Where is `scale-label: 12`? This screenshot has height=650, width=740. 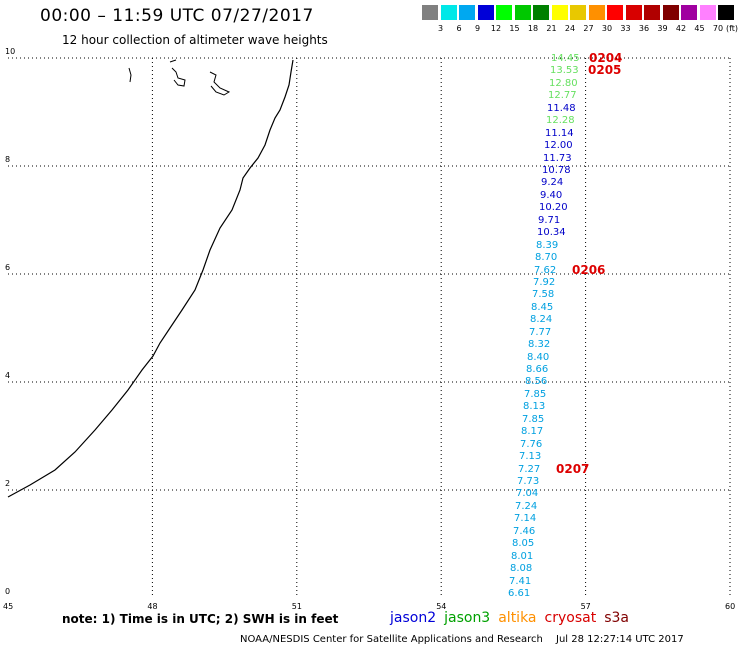
scale-label: 12 is located at coordinates (496, 28).